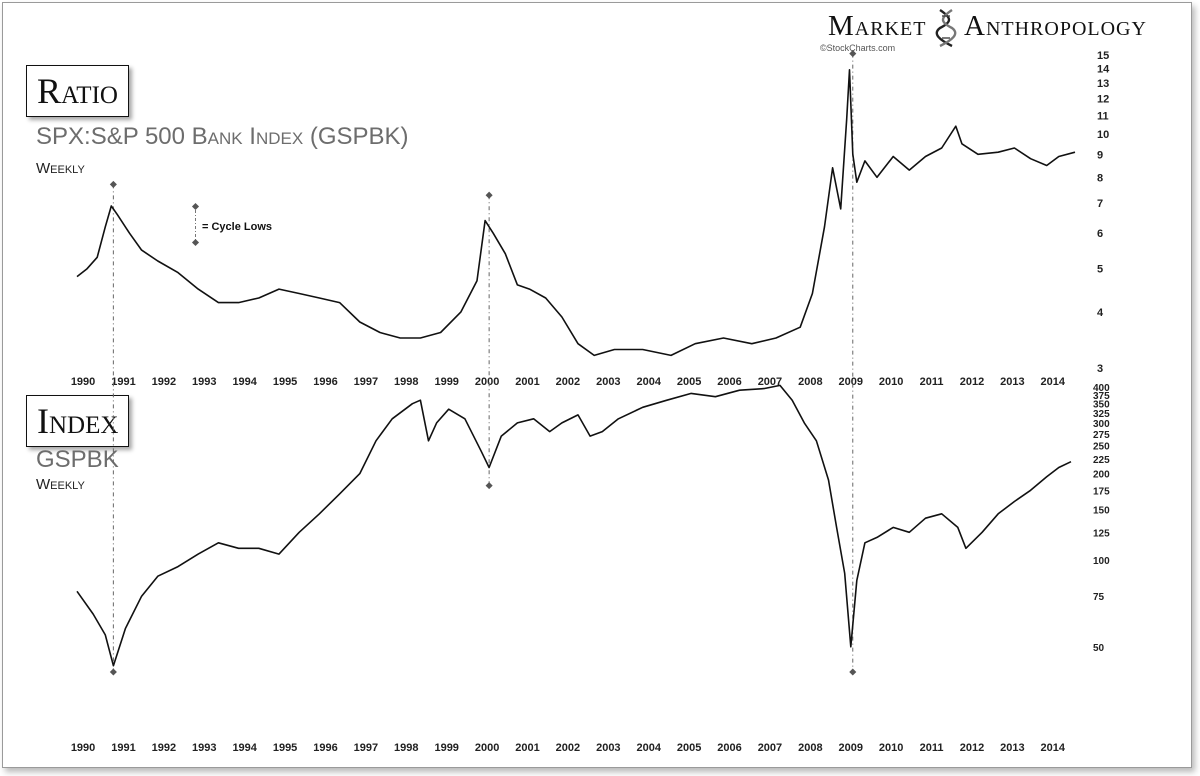  I want to click on ratio-panel-frequency: Weekly, so click(60, 168).